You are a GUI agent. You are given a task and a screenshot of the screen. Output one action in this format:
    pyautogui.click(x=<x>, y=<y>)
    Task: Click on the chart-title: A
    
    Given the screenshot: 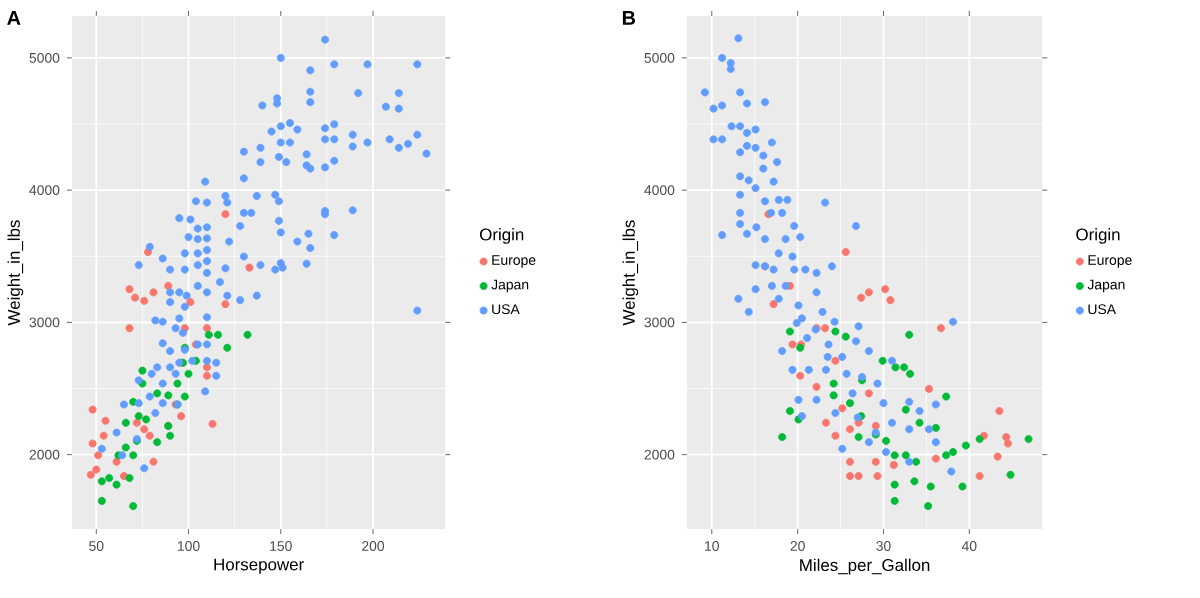 What is the action you would take?
    pyautogui.click(x=14, y=17)
    